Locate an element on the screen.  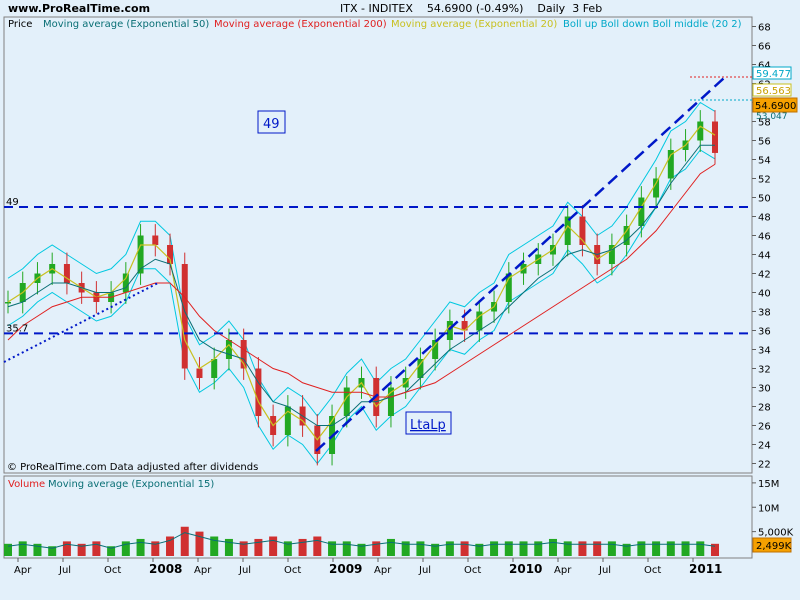
tag-ema20-text: 56.563 is located at coordinates (773, 91).